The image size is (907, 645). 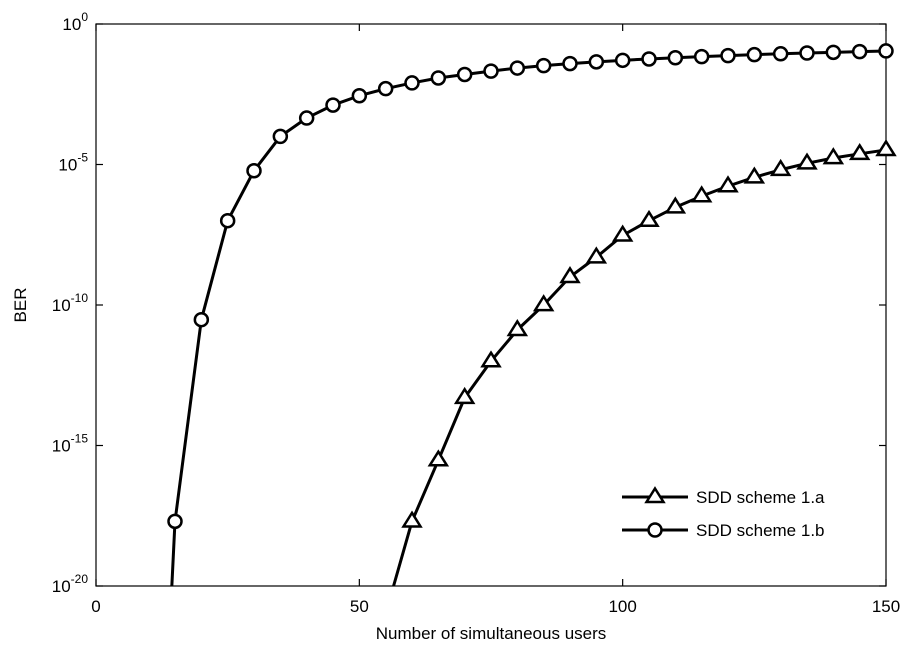 I want to click on y-tick-label: 10⁻¹⁵, so click(x=70, y=444).